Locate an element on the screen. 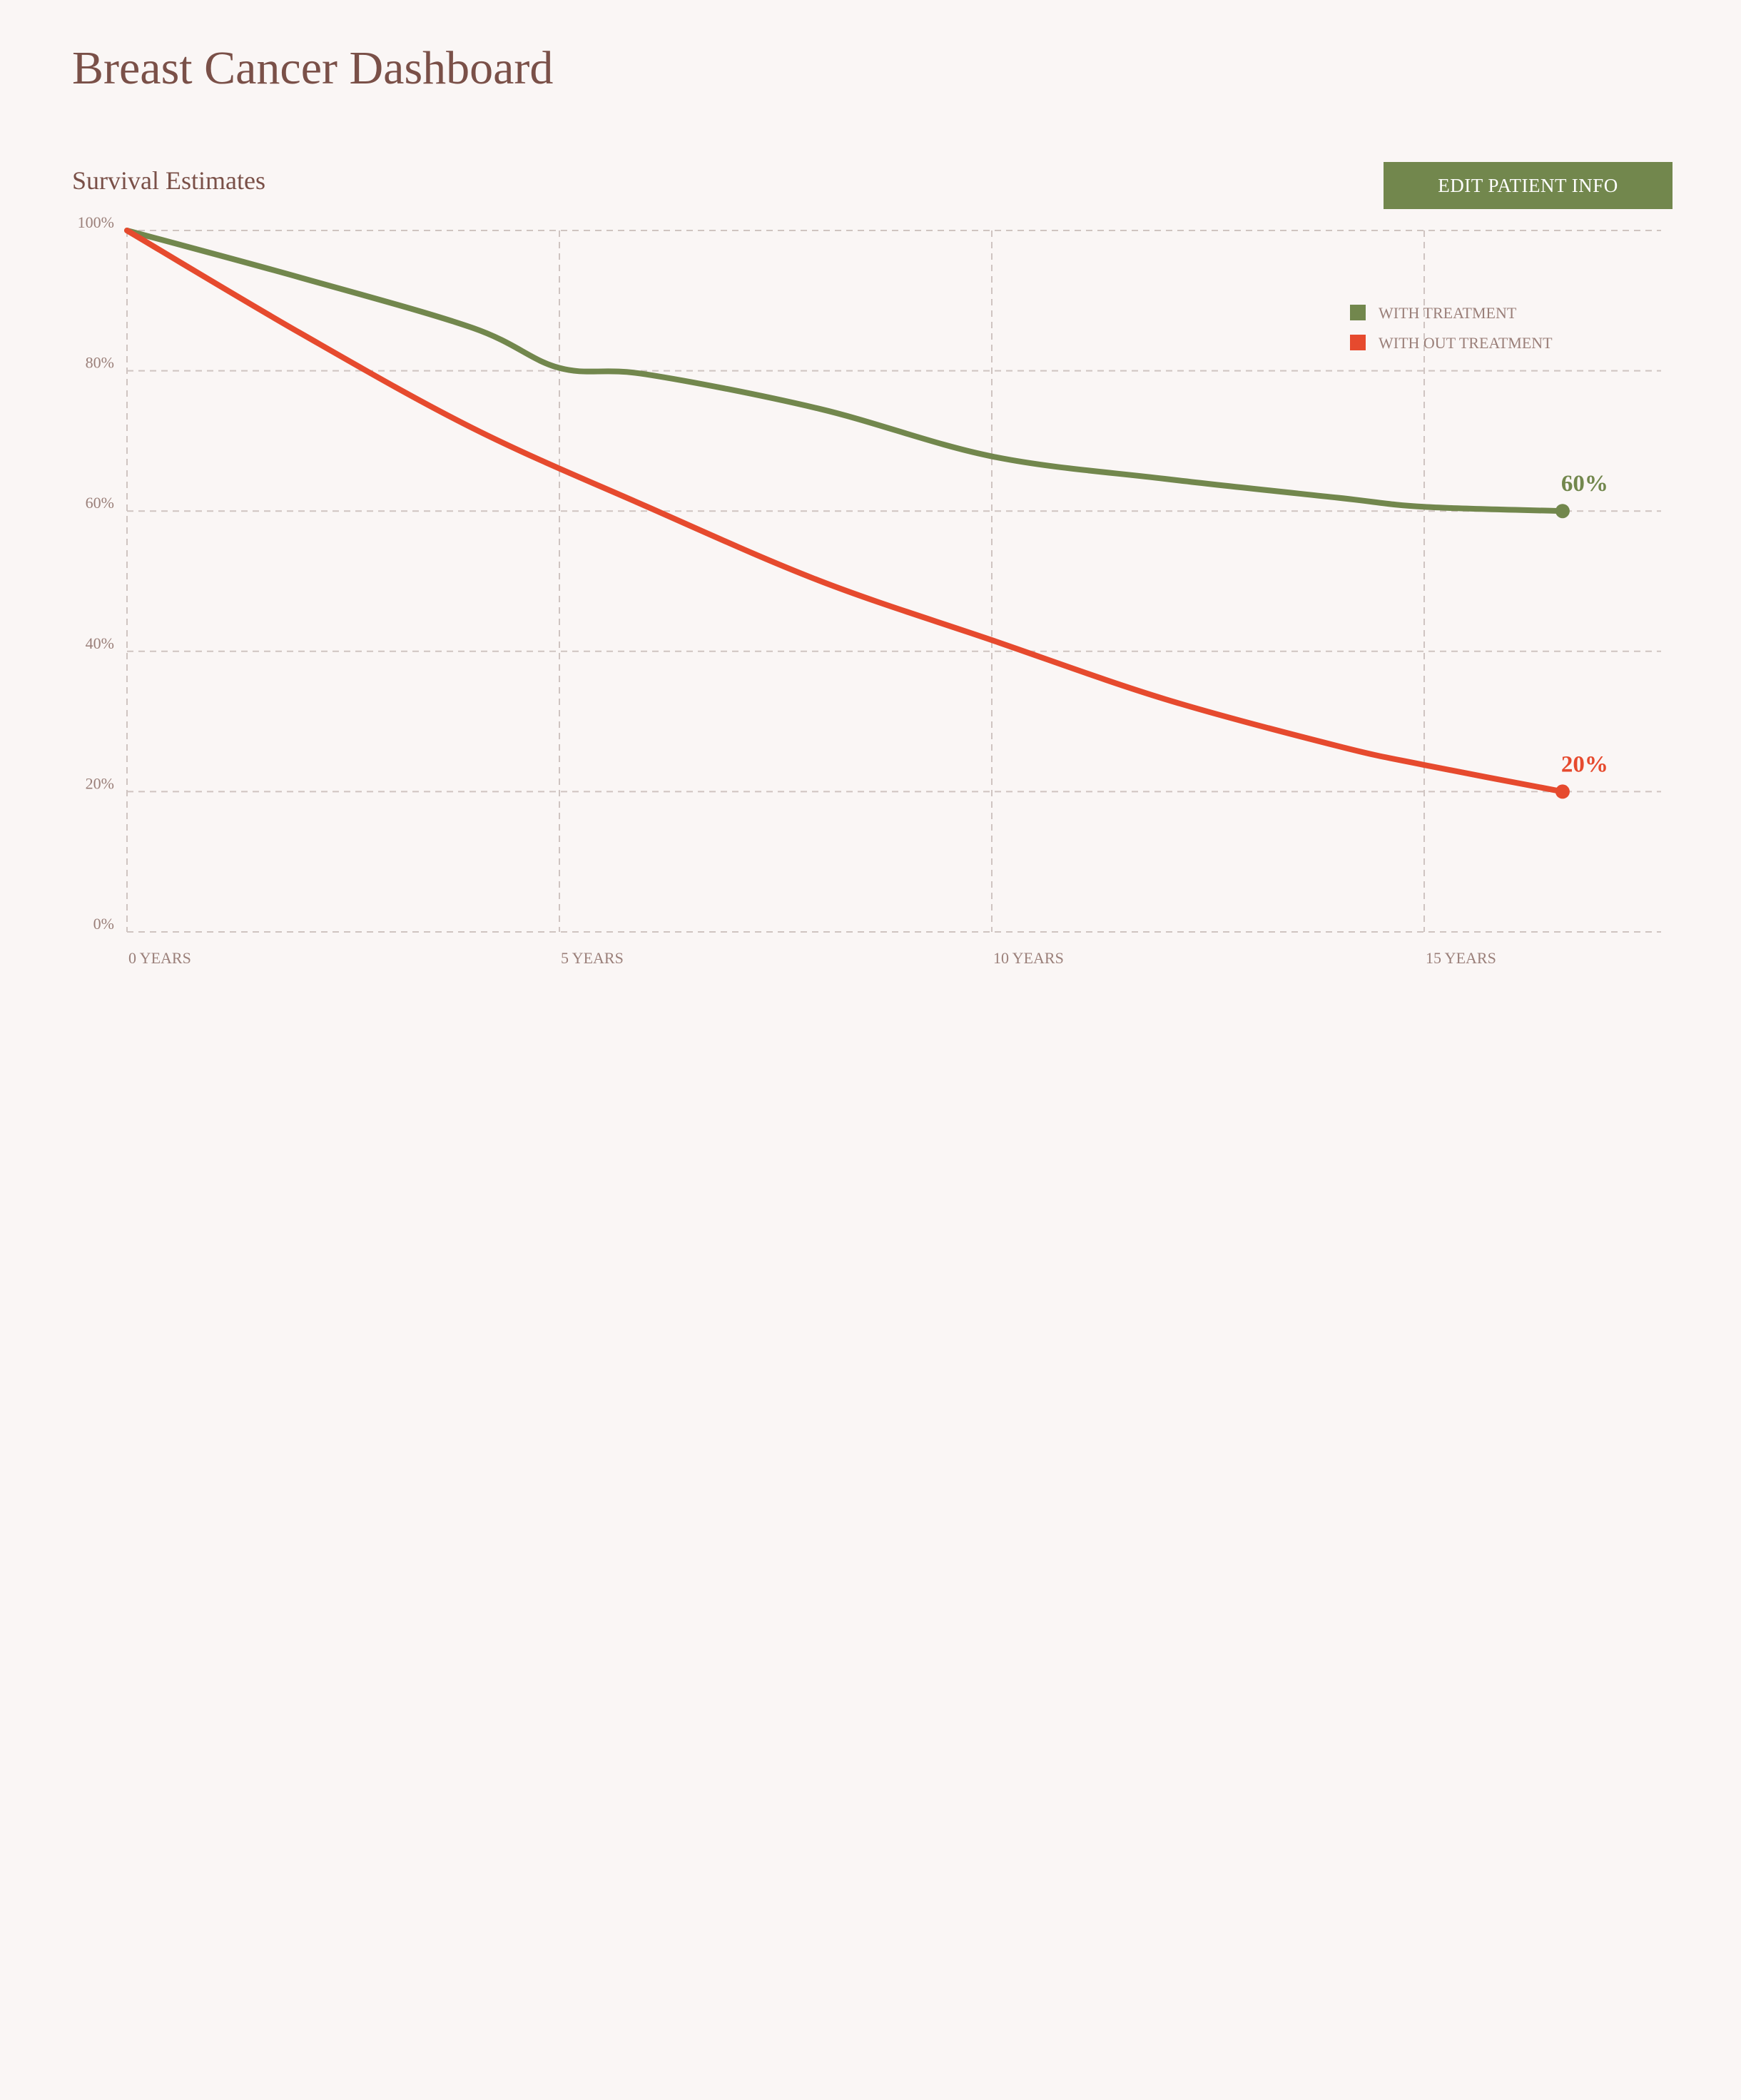 The image size is (1741, 2100). legend-label-without-treatment: WITH OUT TREATMENT is located at coordinates (1466, 343).